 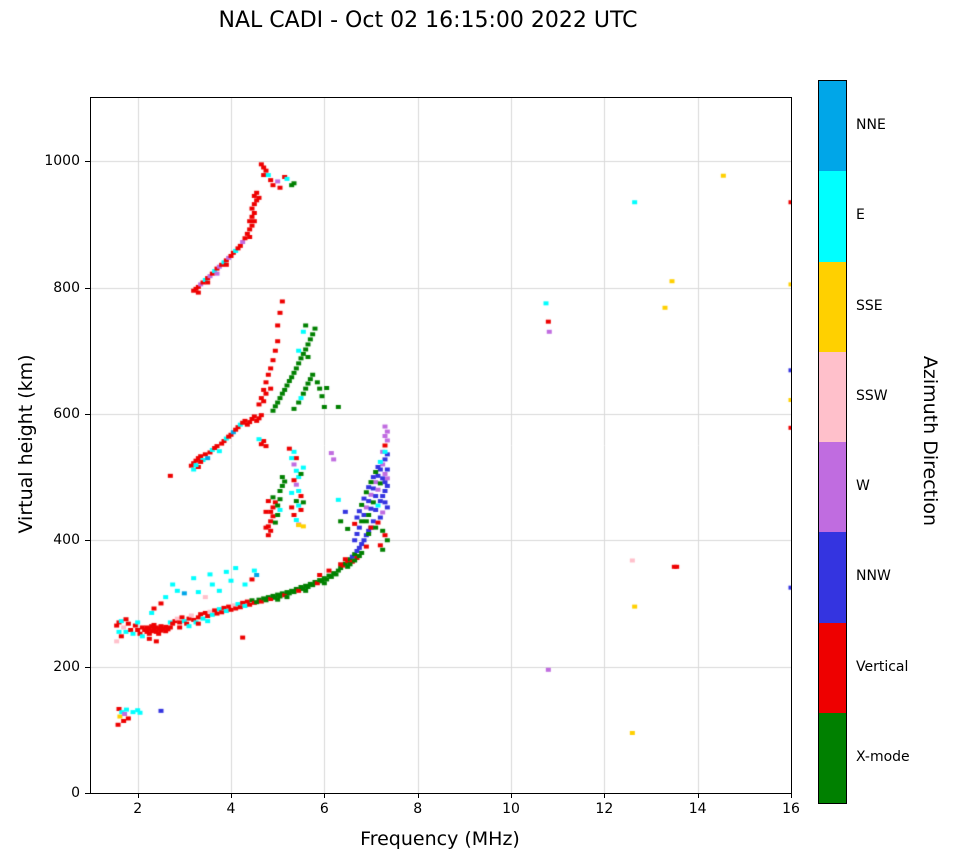 What do you see at coordinates (832, 757) in the screenshot?
I see `colorbar-segment-x-mode` at bounding box center [832, 757].